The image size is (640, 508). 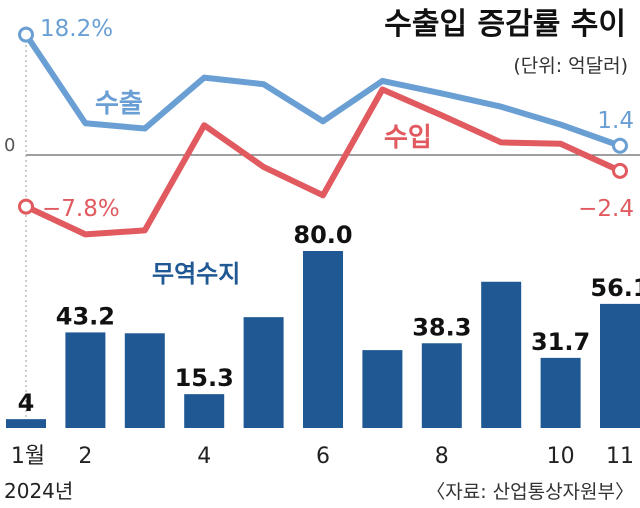 I want to click on source-label: 〈자료: 산업통상자원부〉, so click(x=530, y=492).